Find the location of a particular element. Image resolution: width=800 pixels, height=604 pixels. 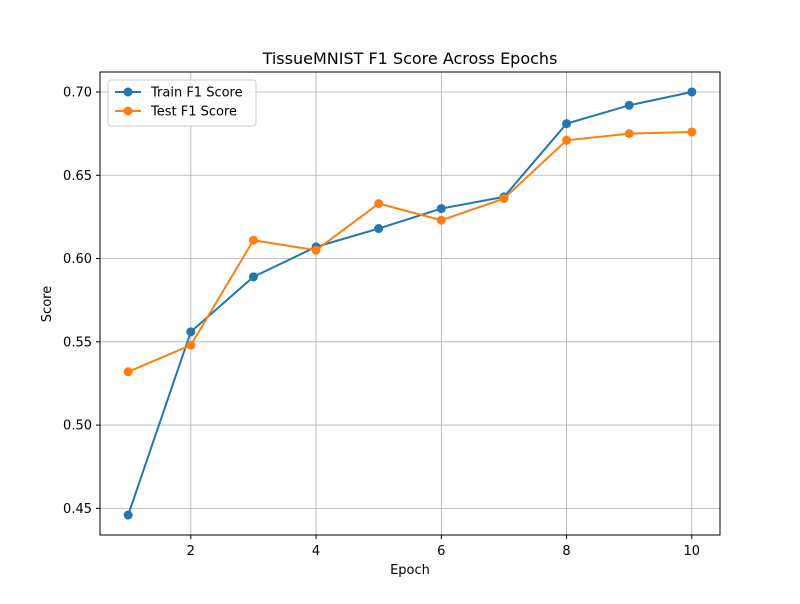

legend-label-1: Train F1 Score is located at coordinates (196, 93).